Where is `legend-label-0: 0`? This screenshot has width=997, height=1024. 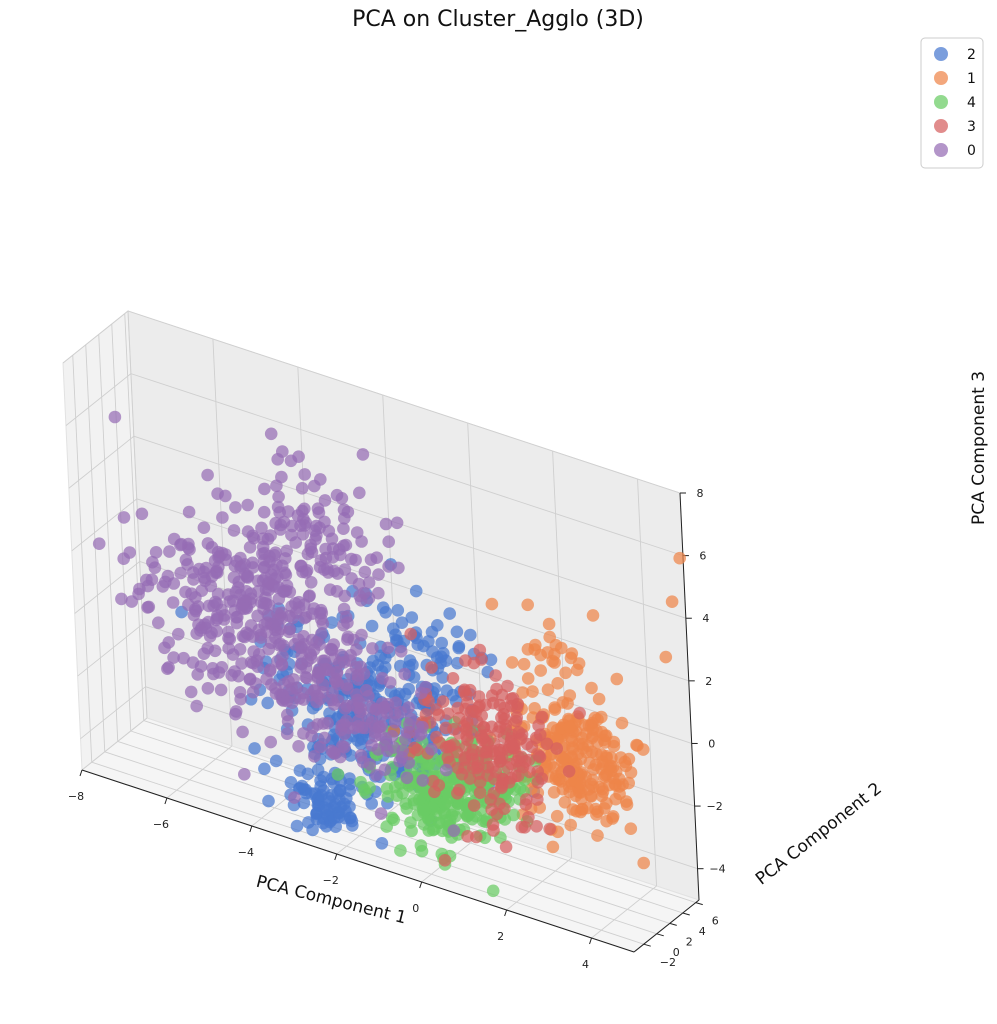 legend-label-0: 0 is located at coordinates (971, 151).